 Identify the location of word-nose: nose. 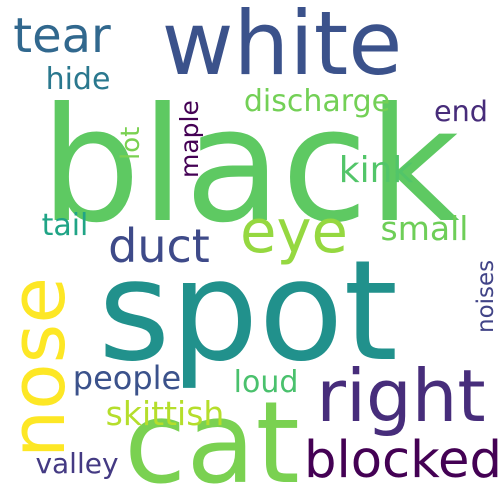
(41, 367).